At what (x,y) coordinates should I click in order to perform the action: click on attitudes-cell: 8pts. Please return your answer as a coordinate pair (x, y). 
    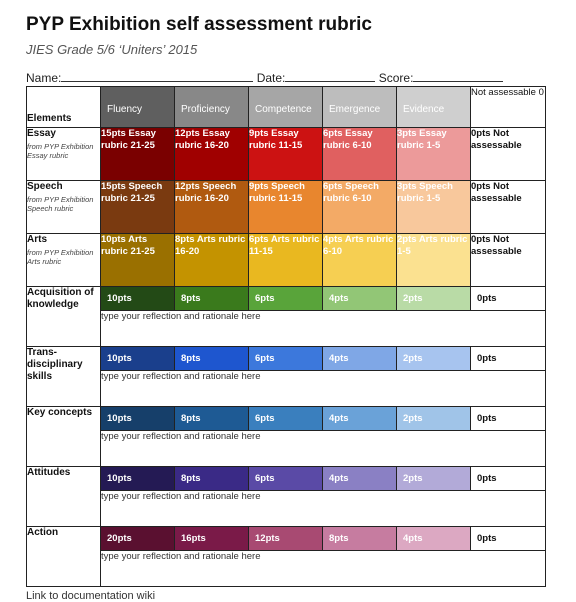
    Looking at the image, I should click on (211, 478).